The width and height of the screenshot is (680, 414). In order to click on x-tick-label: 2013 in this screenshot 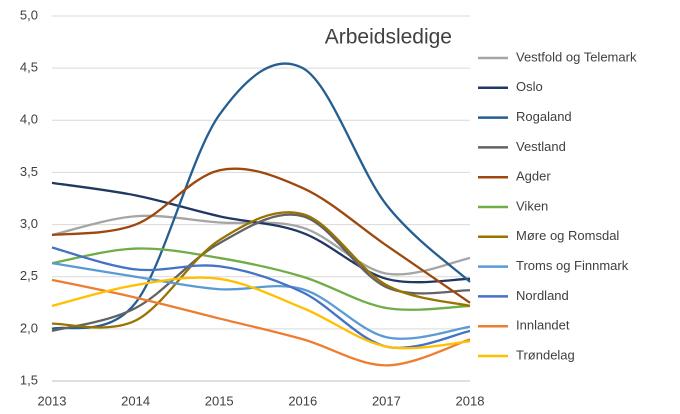, I will do `click(52, 400)`.